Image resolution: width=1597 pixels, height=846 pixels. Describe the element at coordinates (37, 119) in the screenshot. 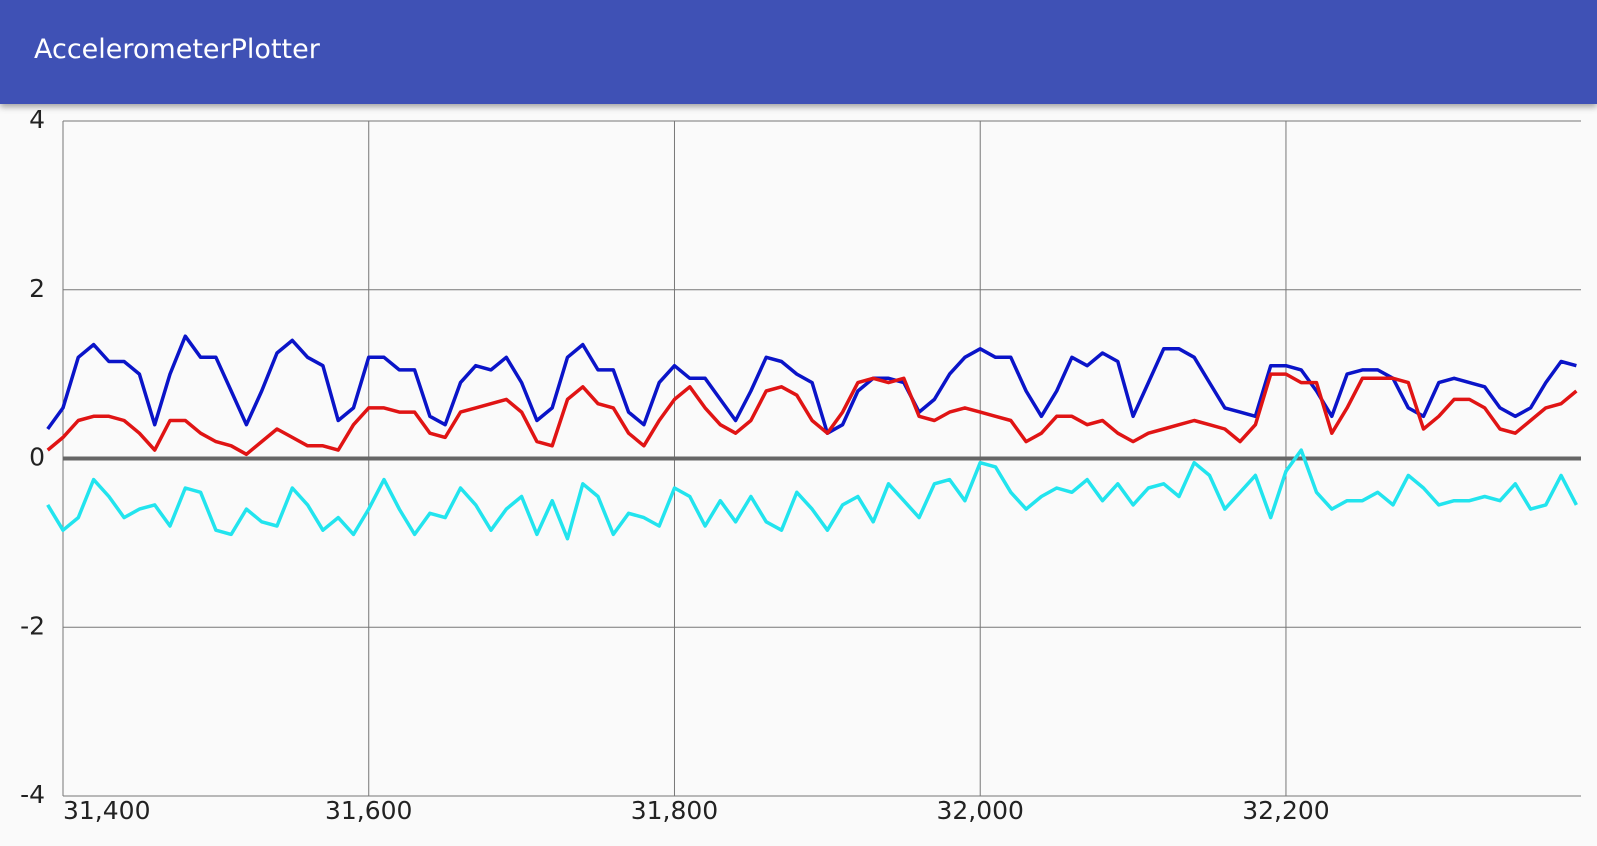

I see `y-tick-label: 4` at that location.